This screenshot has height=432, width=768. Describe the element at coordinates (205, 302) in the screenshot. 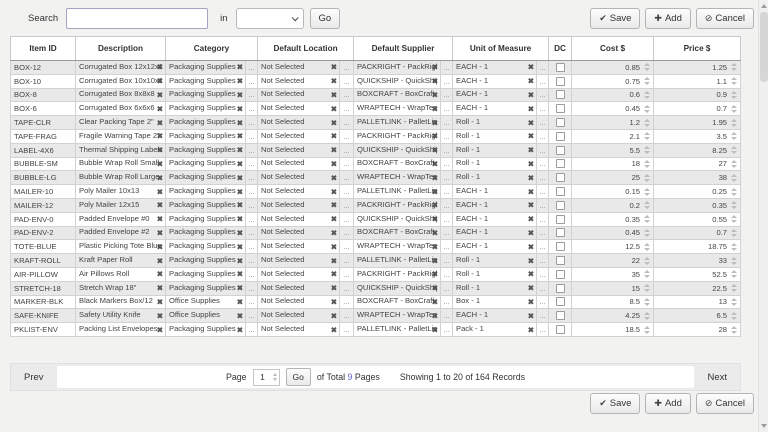

I see `cell-category: Office Supplies ✖` at that location.